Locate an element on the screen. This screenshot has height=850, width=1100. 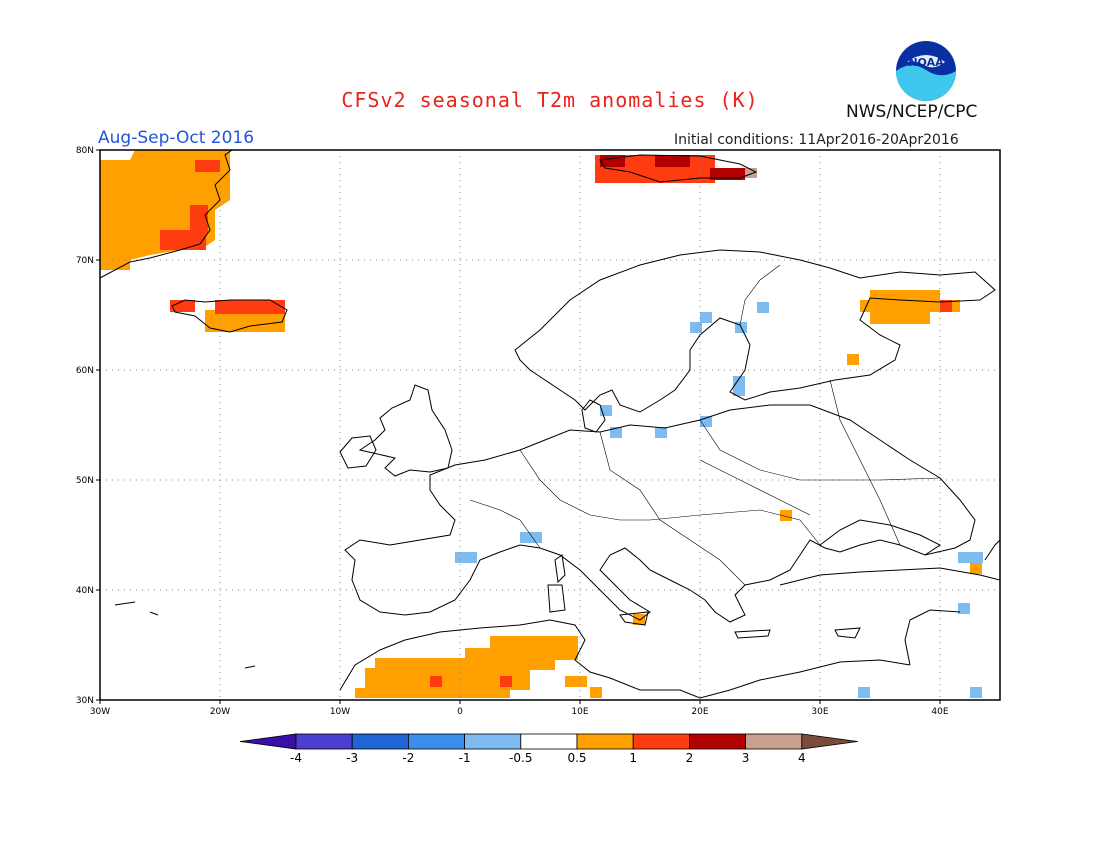
colorbar-label: -3 is located at coordinates (352, 758).